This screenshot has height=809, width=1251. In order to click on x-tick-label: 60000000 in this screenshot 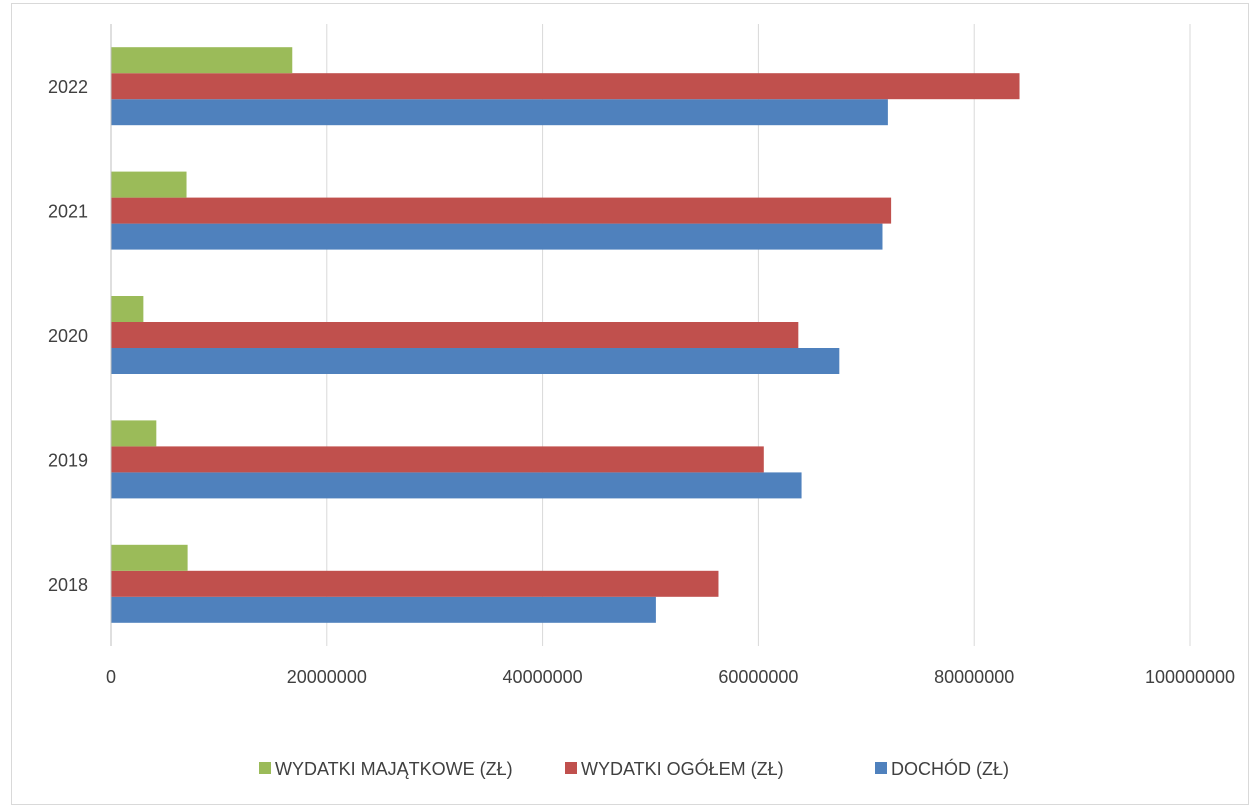, I will do `click(758, 677)`.